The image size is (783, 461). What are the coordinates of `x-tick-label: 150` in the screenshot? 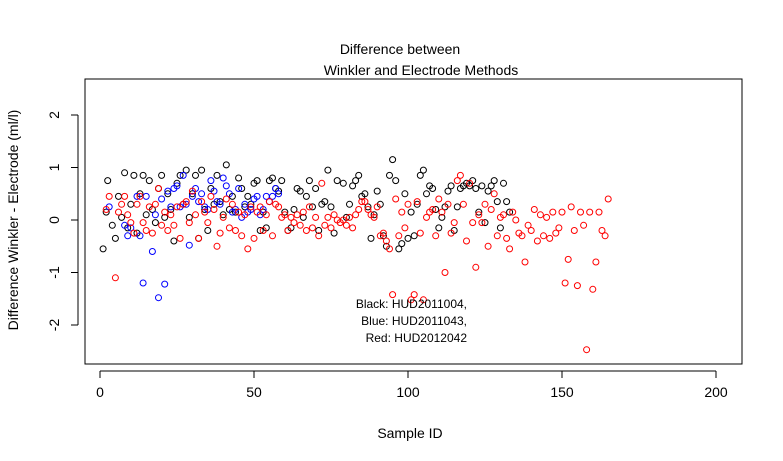 It's located at (562, 392).